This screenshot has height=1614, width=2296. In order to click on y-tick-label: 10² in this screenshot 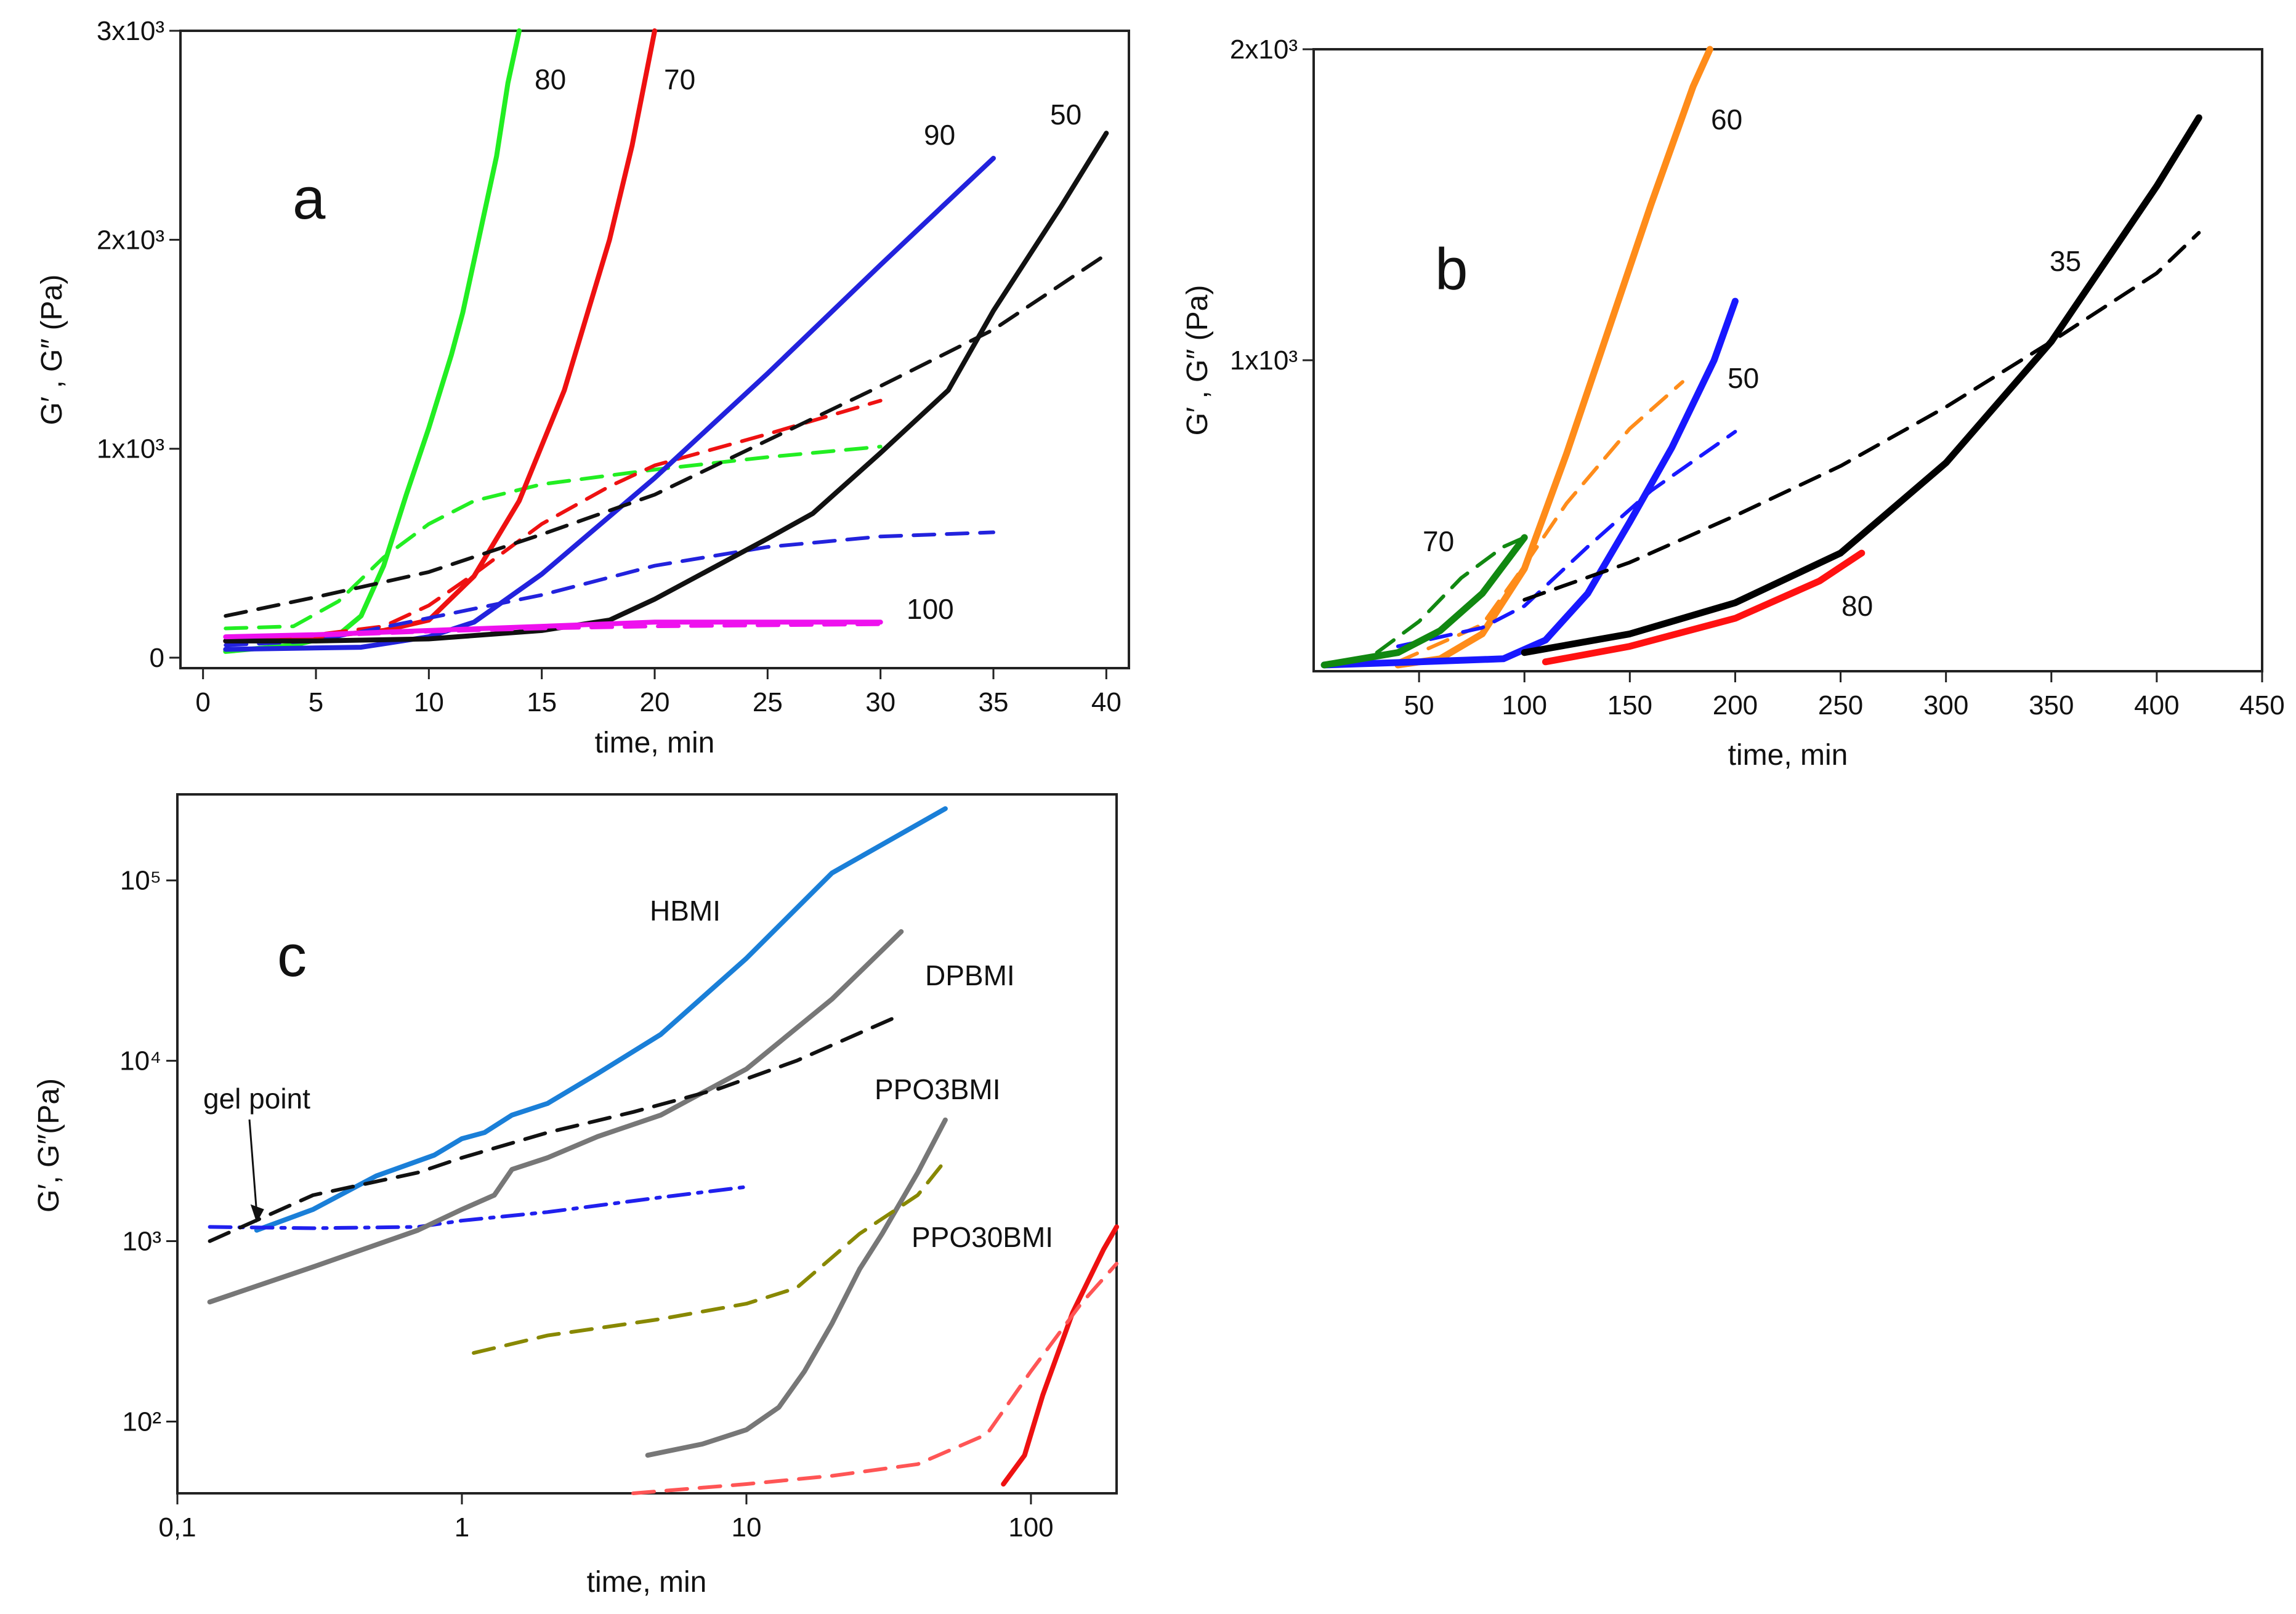, I will do `click(141, 1422)`.